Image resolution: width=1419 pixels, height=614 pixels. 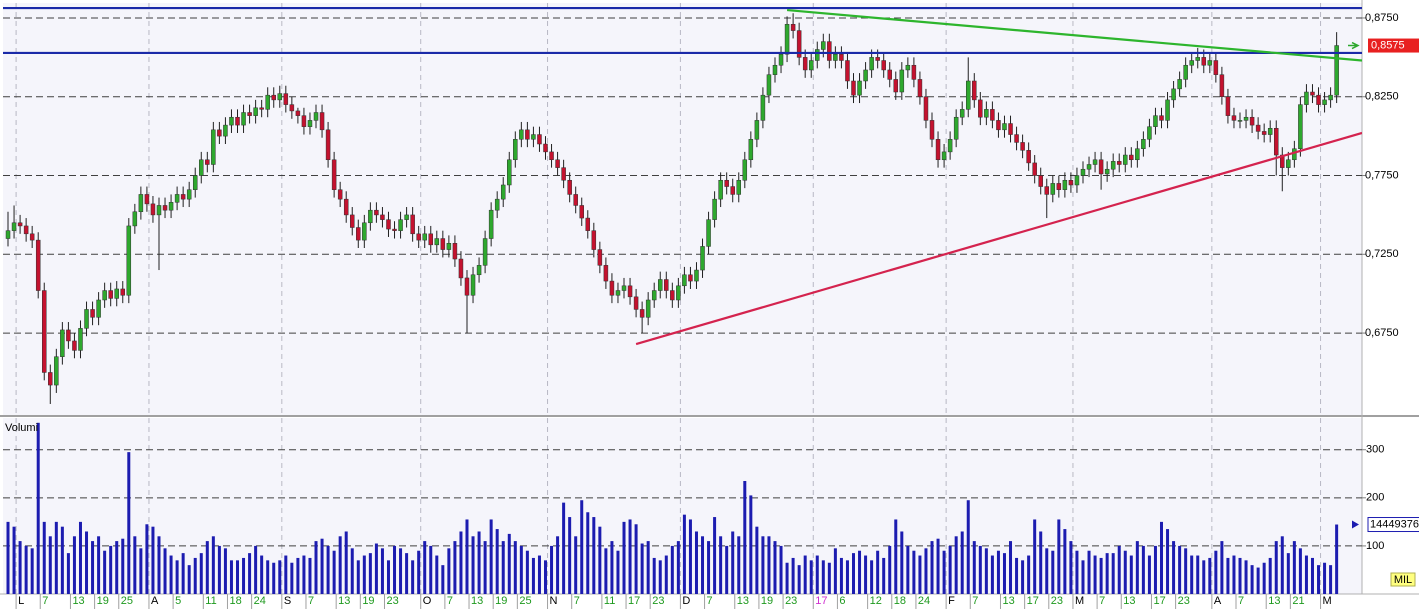 What do you see at coordinates (501, 601) in the screenshot?
I see `x-tick-label: 19` at bounding box center [501, 601].